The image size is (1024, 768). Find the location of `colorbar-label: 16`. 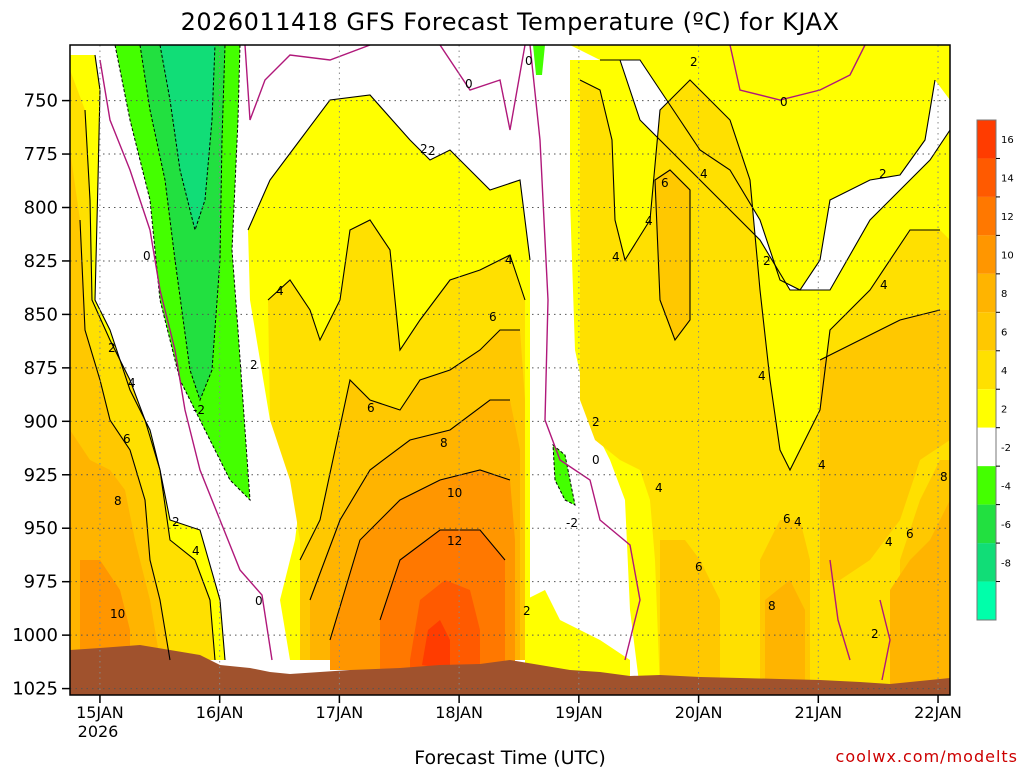

colorbar-label: 16 is located at coordinates (1007, 140).